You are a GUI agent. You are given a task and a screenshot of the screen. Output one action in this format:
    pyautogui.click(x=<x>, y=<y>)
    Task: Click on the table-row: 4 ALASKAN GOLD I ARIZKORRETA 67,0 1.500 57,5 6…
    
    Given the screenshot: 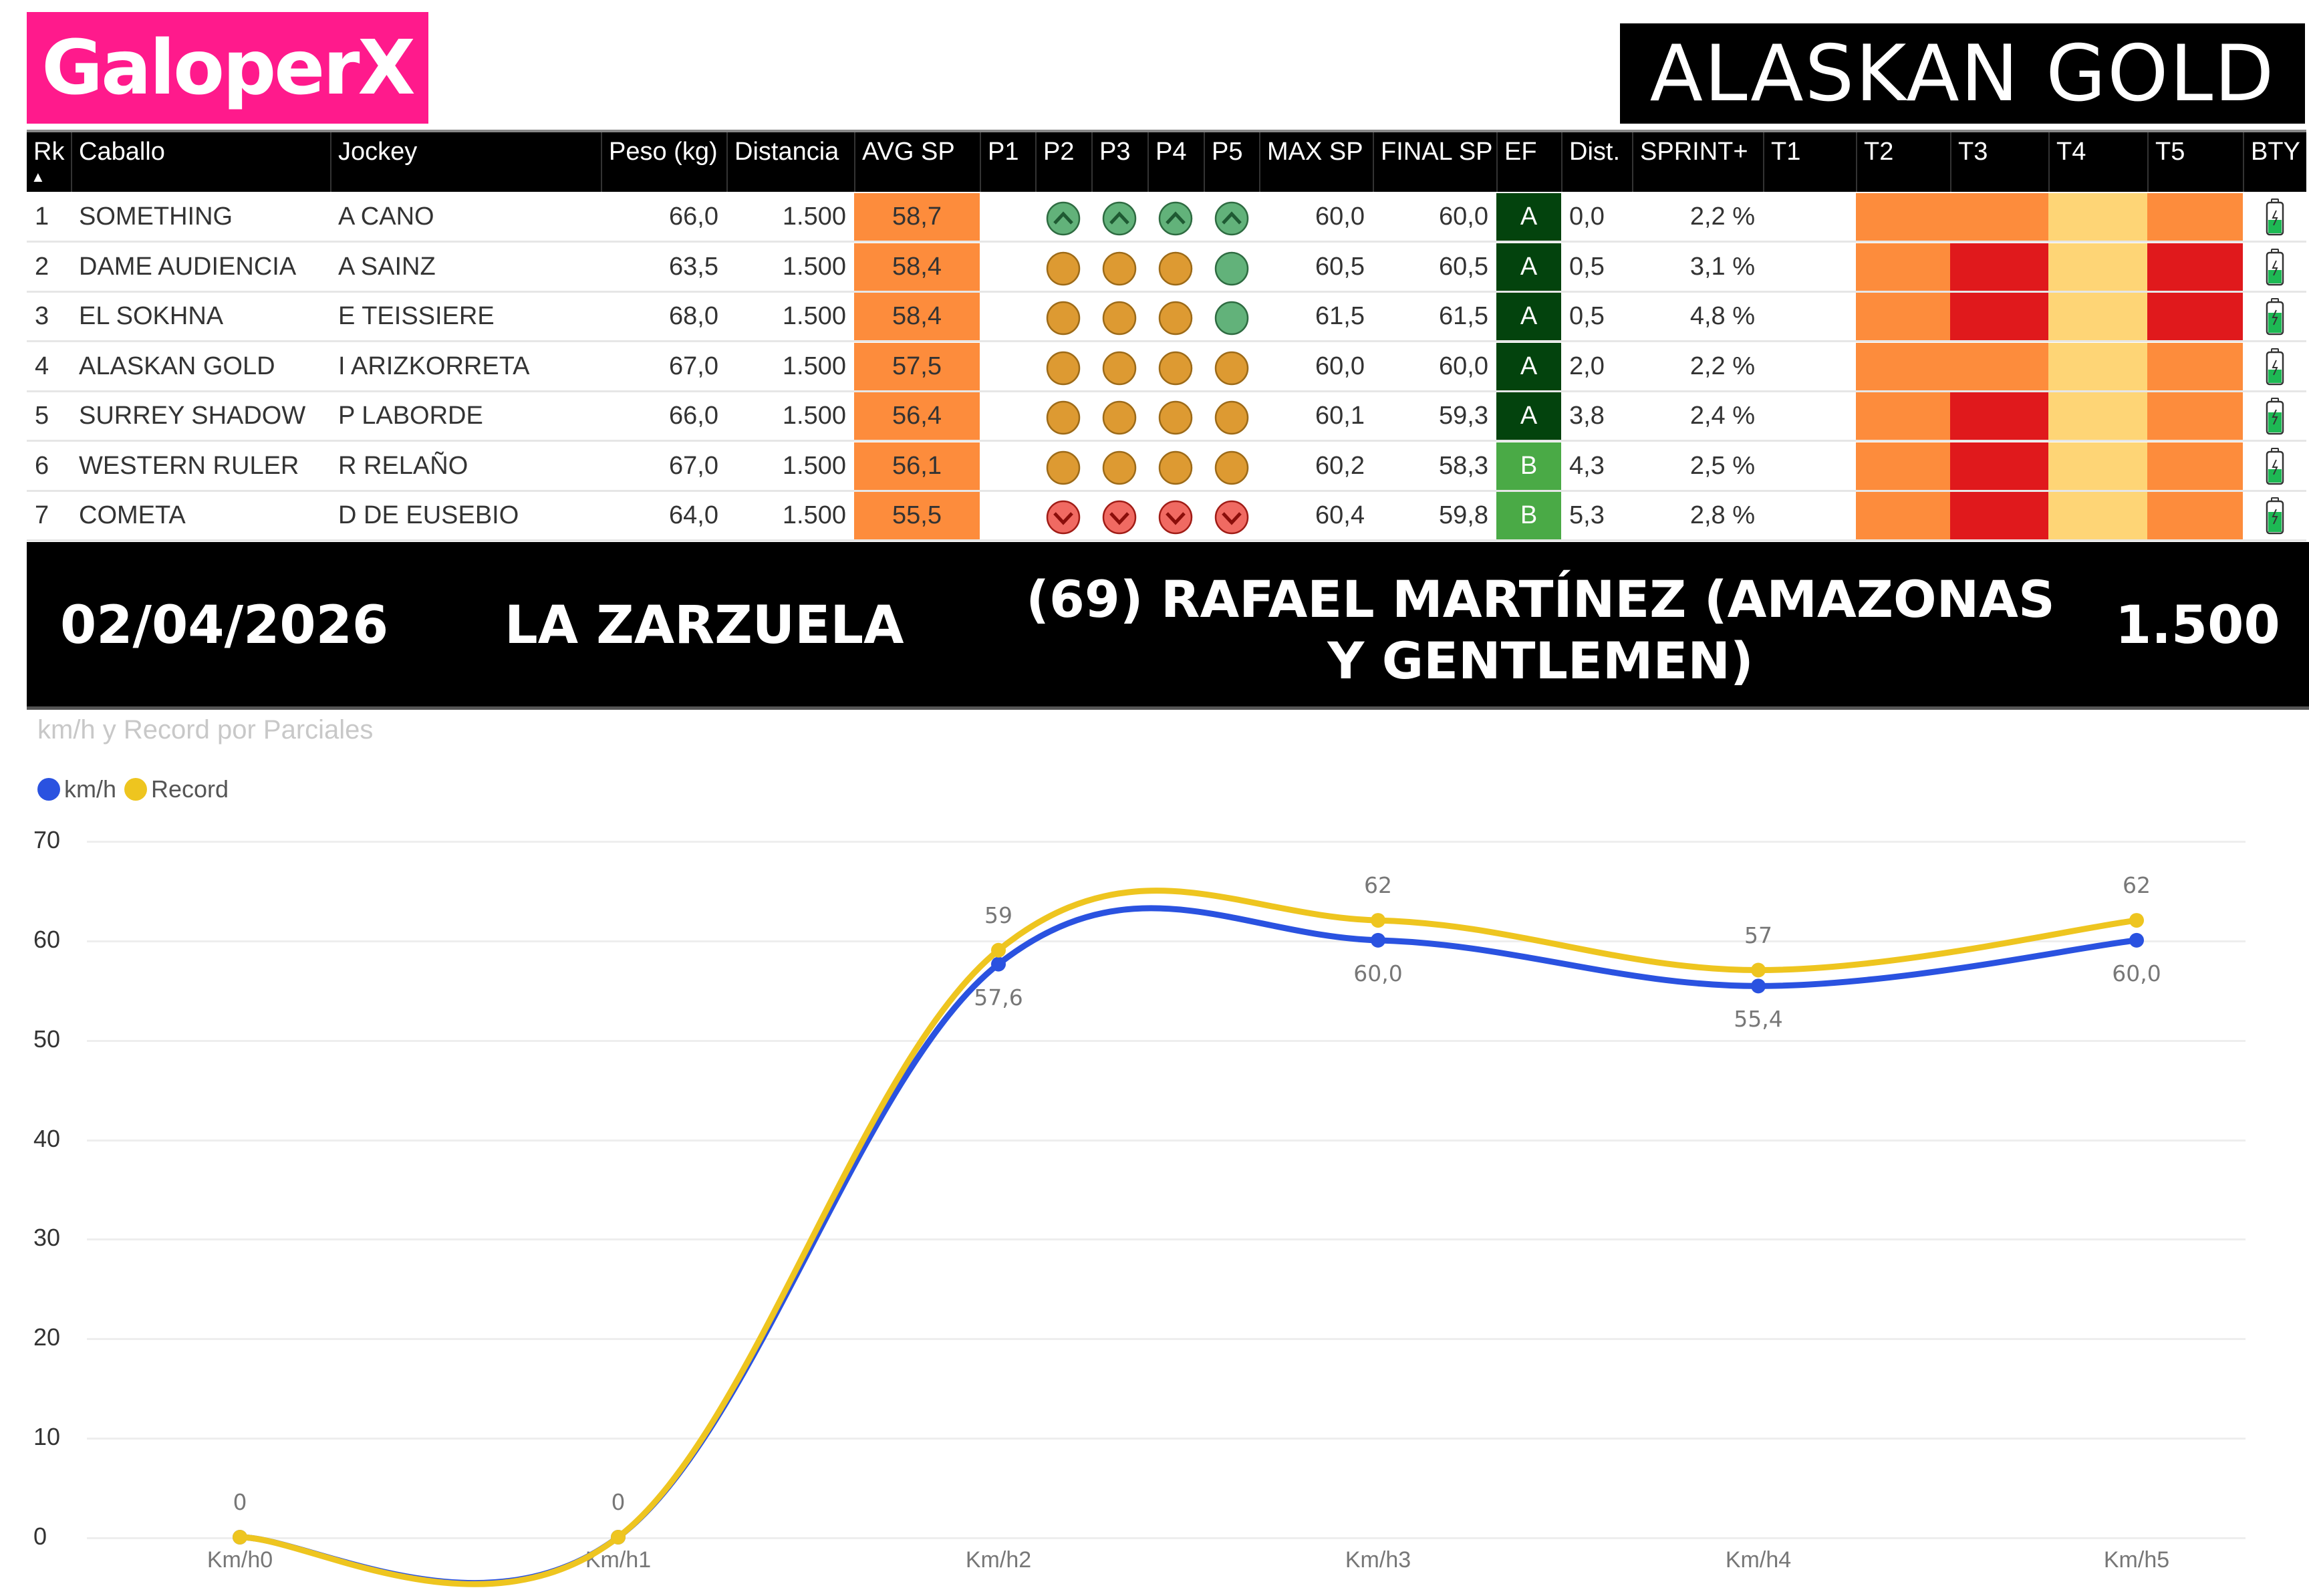 What is the action you would take?
    pyautogui.click(x=1166, y=367)
    